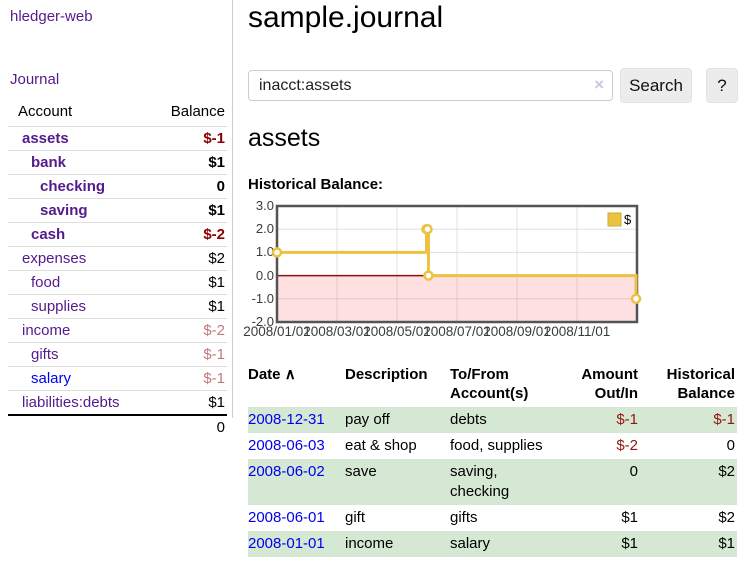  What do you see at coordinates (599, 84) in the screenshot?
I see `clear-search-icon: ×` at bounding box center [599, 84].